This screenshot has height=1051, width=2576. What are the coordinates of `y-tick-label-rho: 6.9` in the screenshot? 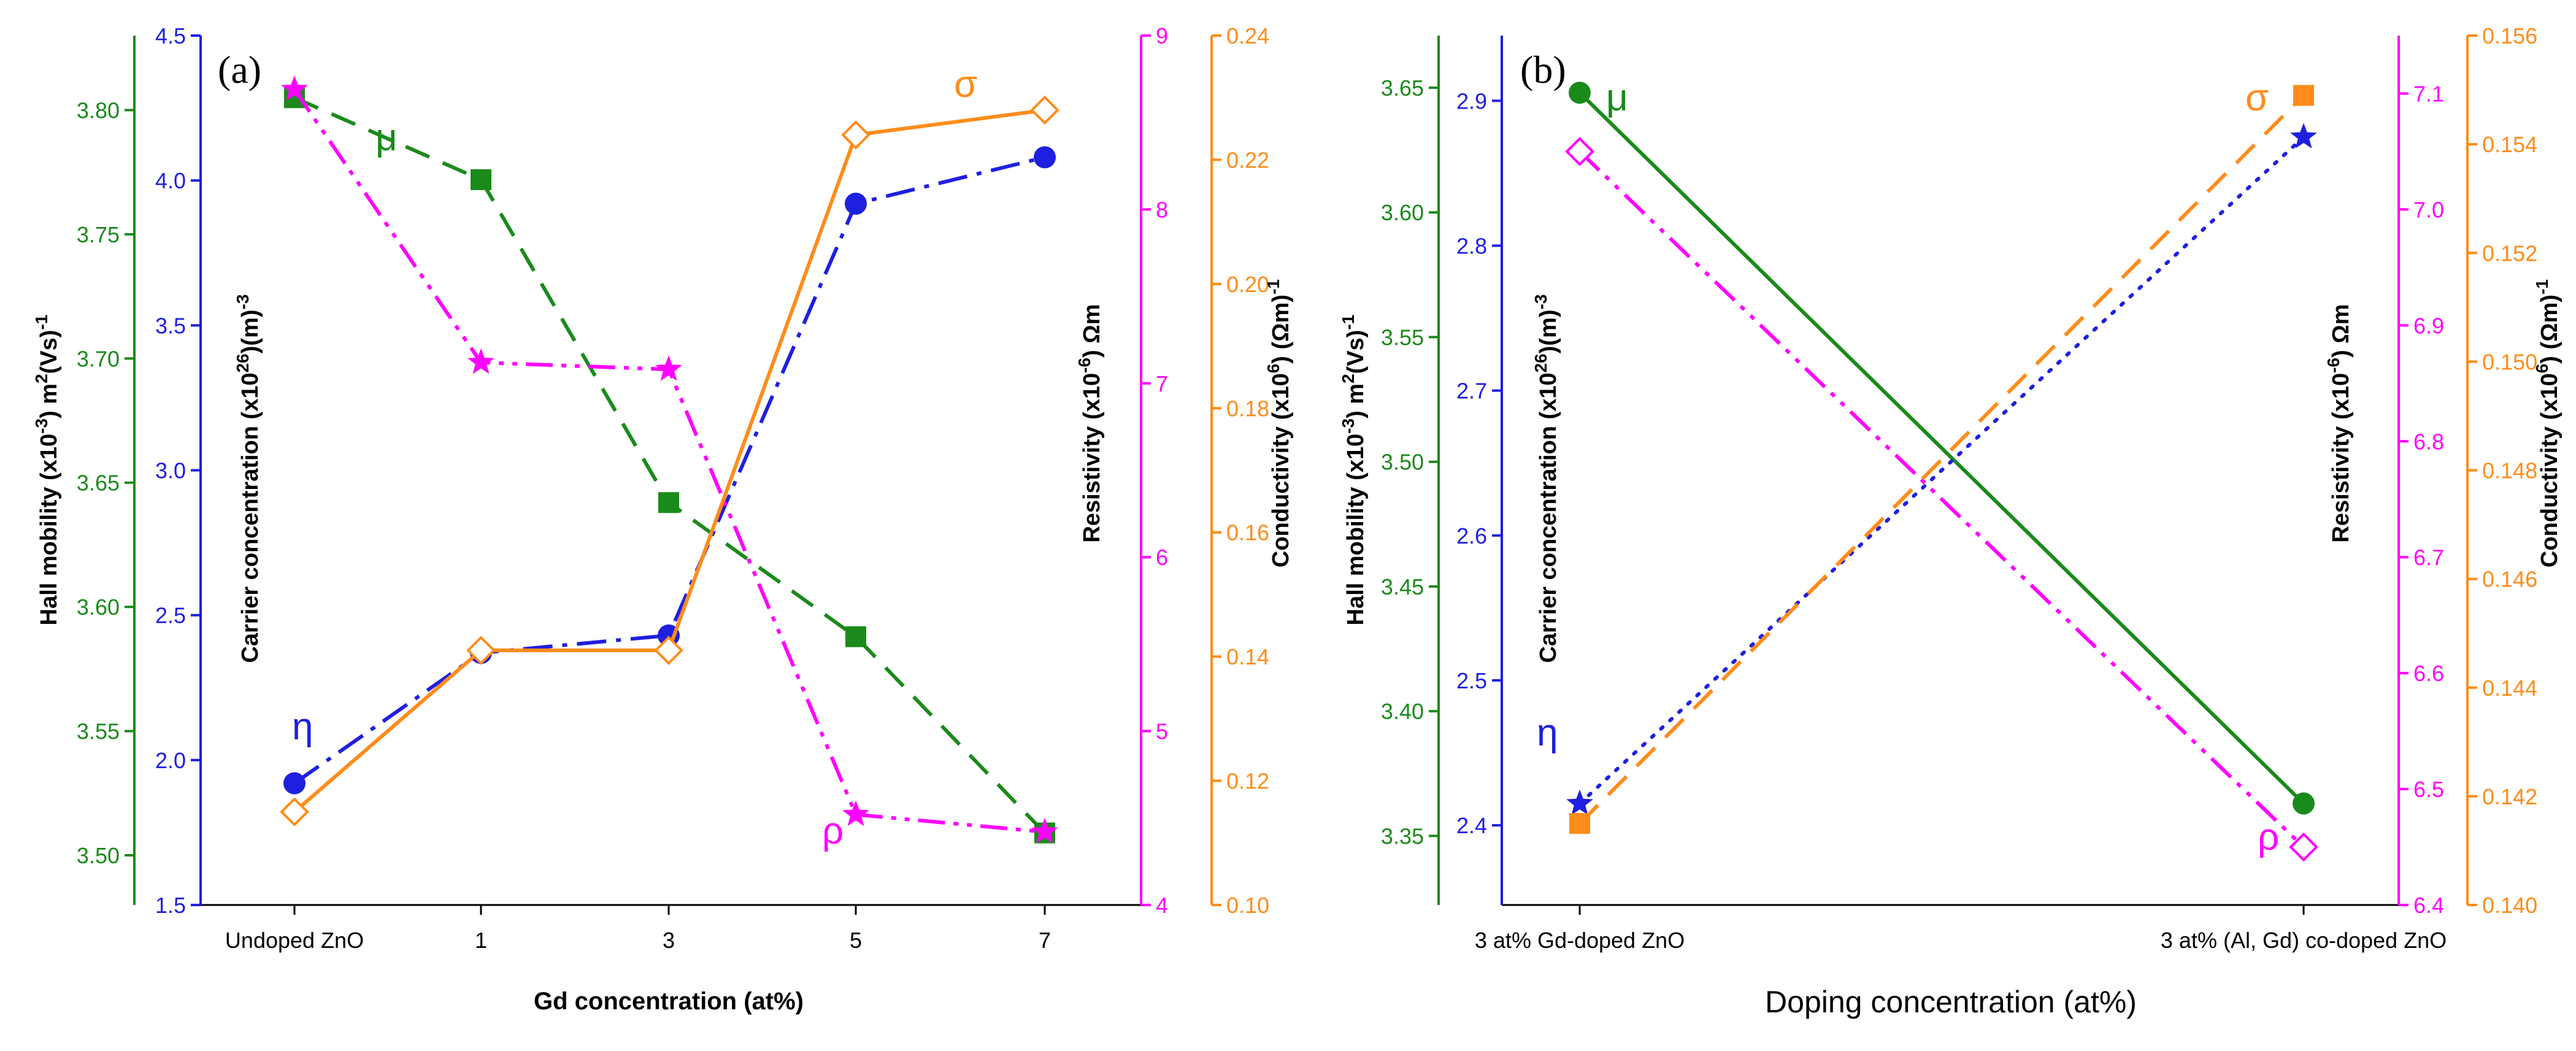 It's located at (2429, 326).